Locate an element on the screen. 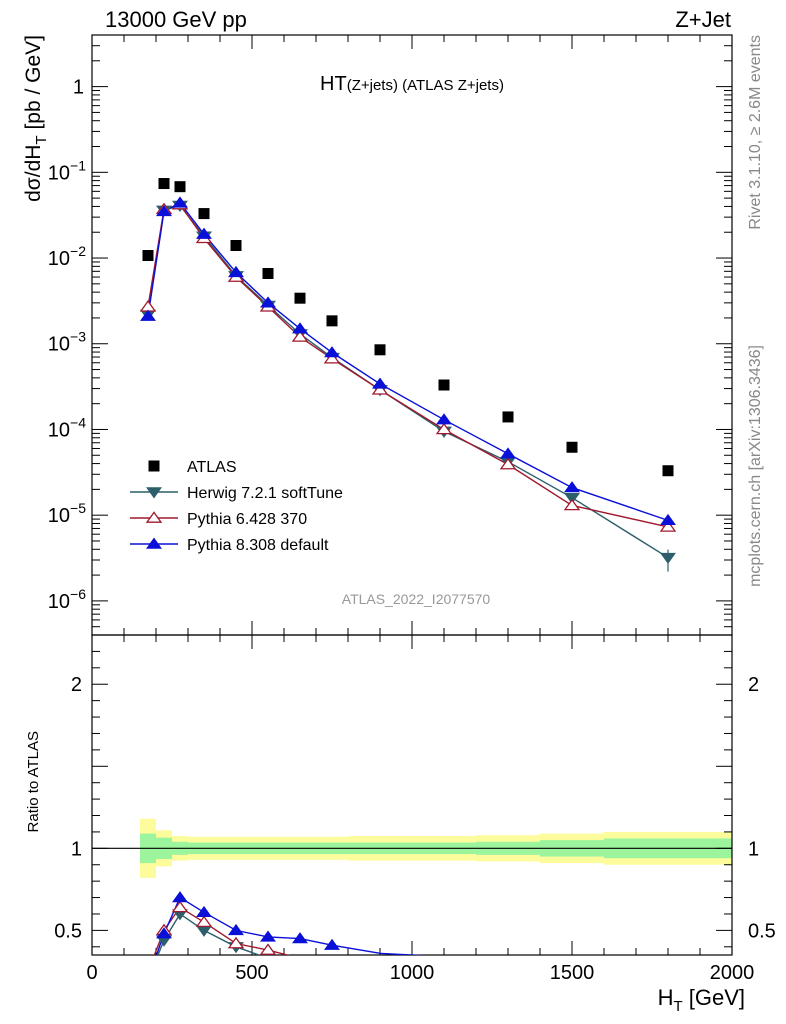 The height and width of the screenshot is (1024, 786). main-y-tick-label: 10⁻⁴ is located at coordinates (67, 427).